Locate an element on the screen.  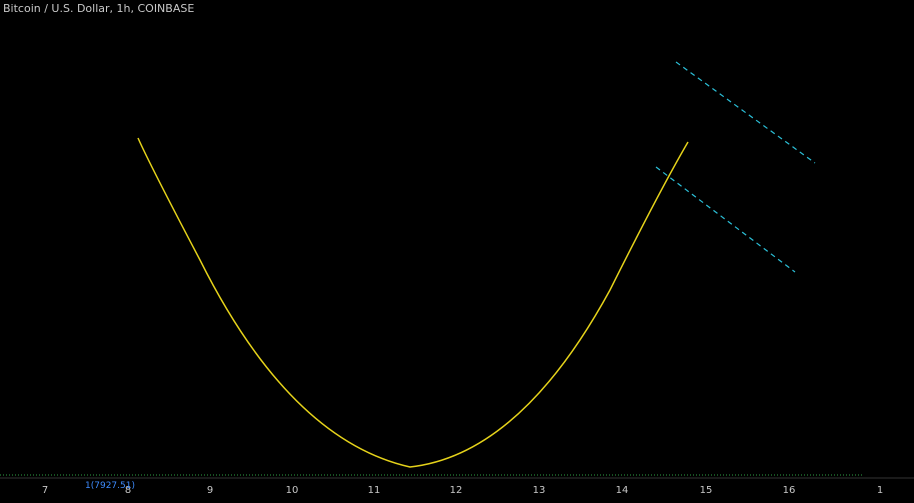
channel-upper-line is located at coordinates (745, 112).